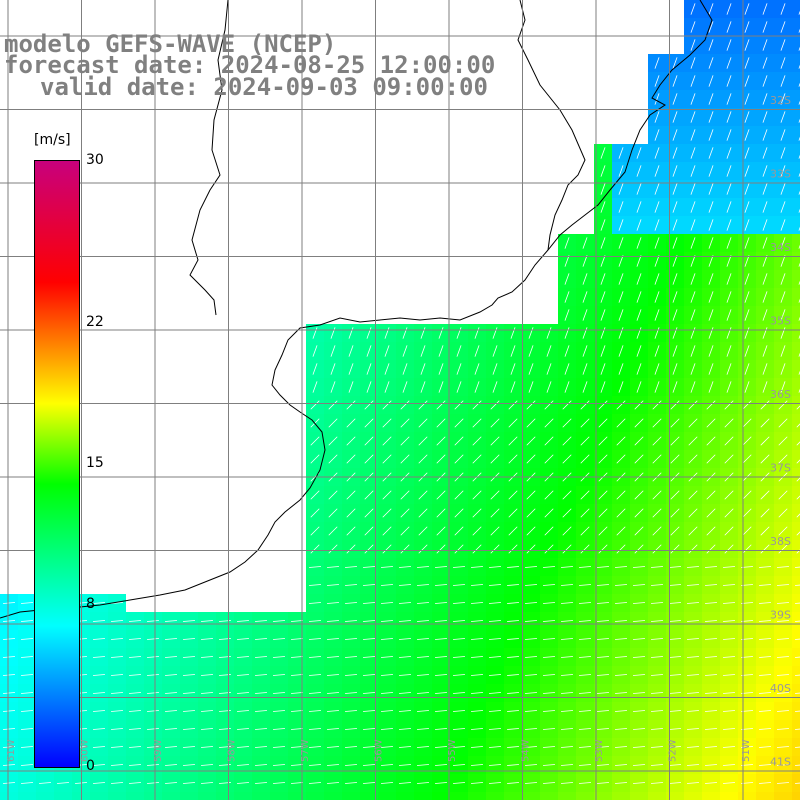 The width and height of the screenshot is (800, 800). What do you see at coordinates (305, 750) in the screenshot?
I see `lon-label: 57W` at bounding box center [305, 750].